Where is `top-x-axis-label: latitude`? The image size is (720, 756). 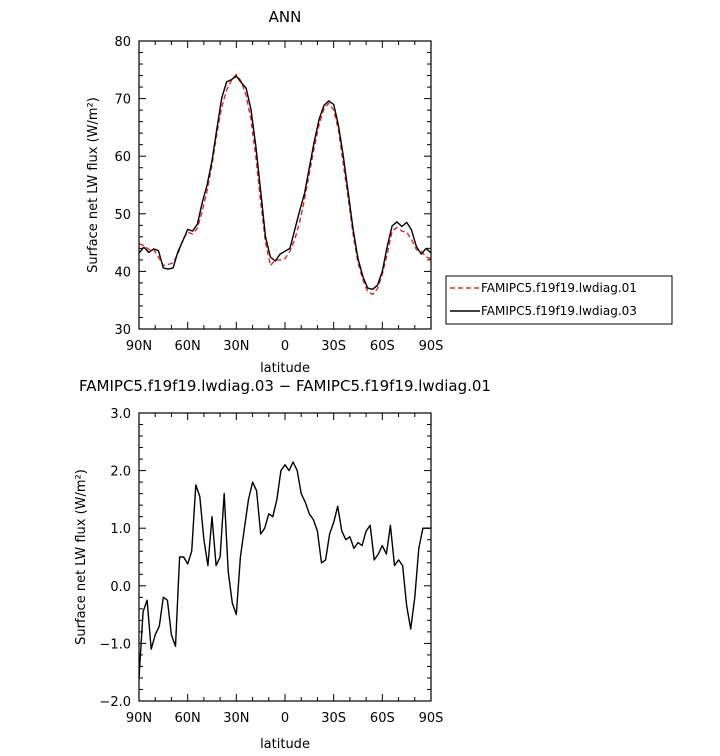 top-x-axis-label: latitude is located at coordinates (285, 368).